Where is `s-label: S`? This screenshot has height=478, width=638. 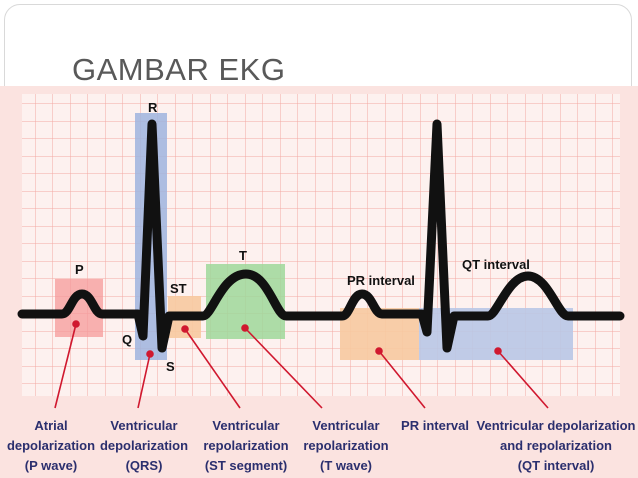
s-label: S is located at coordinates (170, 366).